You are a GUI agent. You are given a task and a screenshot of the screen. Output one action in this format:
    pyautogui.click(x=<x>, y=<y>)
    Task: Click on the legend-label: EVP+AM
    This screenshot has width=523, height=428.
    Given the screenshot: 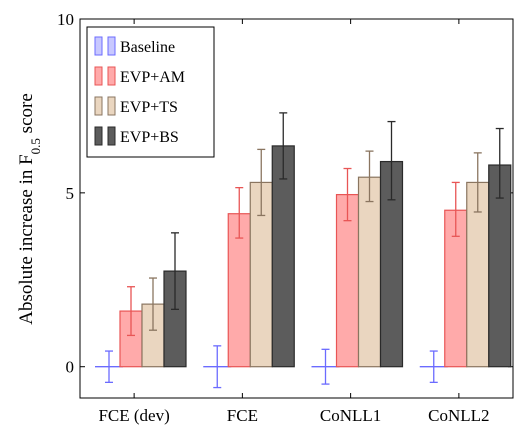 What is the action you would take?
    pyautogui.click(x=152, y=77)
    